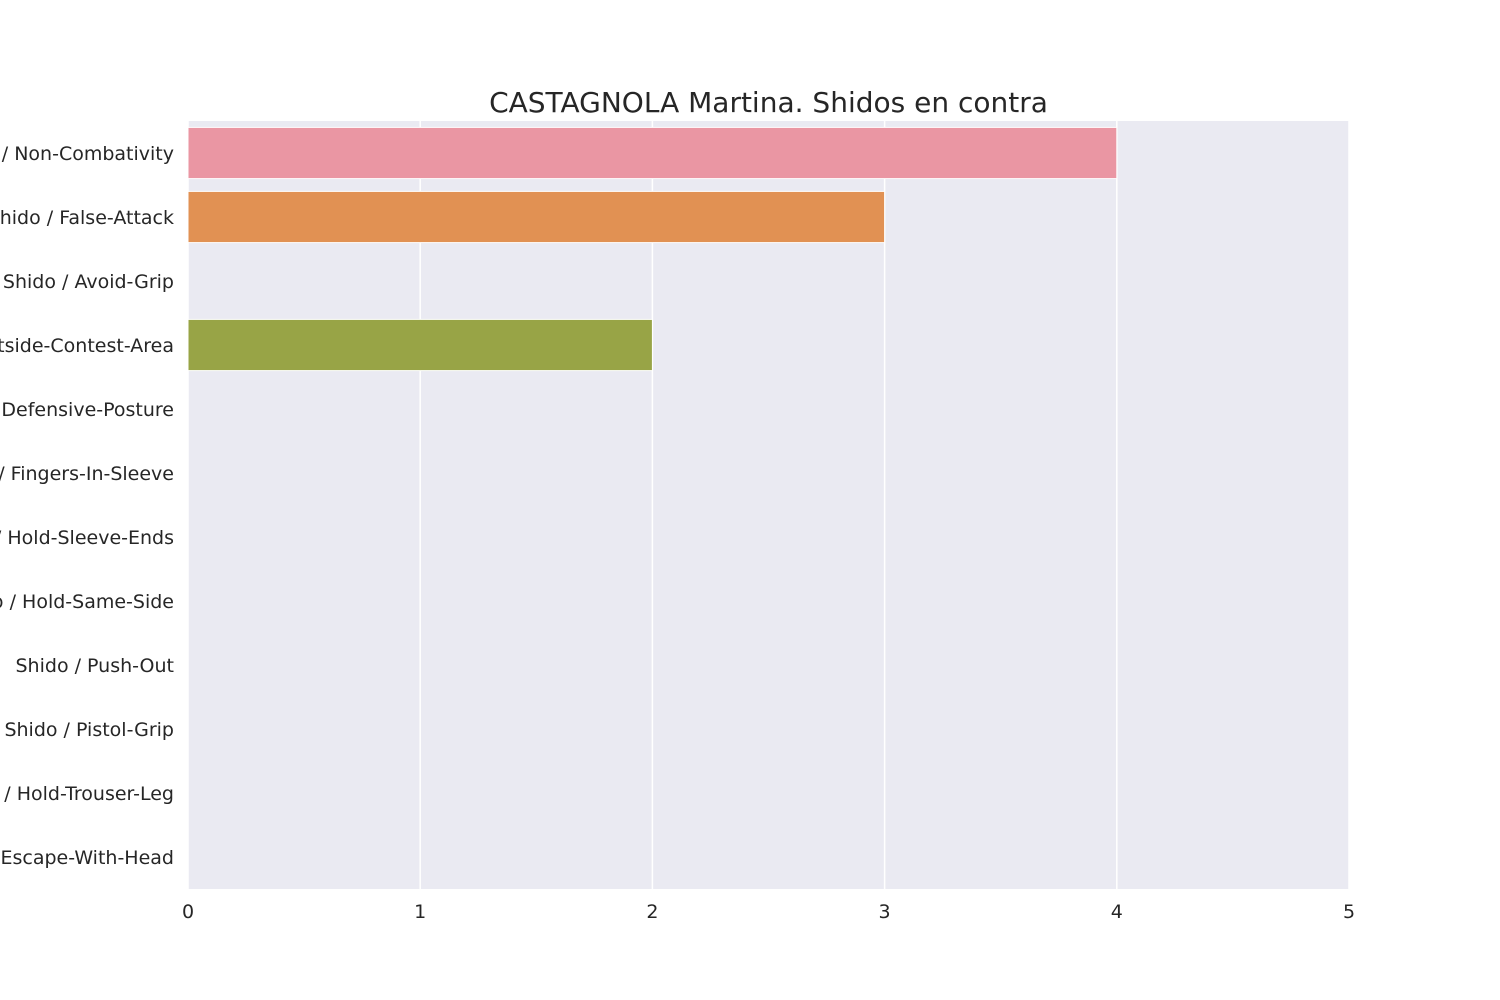  What do you see at coordinates (1117, 912) in the screenshot?
I see `x-tick-label: 4` at bounding box center [1117, 912].